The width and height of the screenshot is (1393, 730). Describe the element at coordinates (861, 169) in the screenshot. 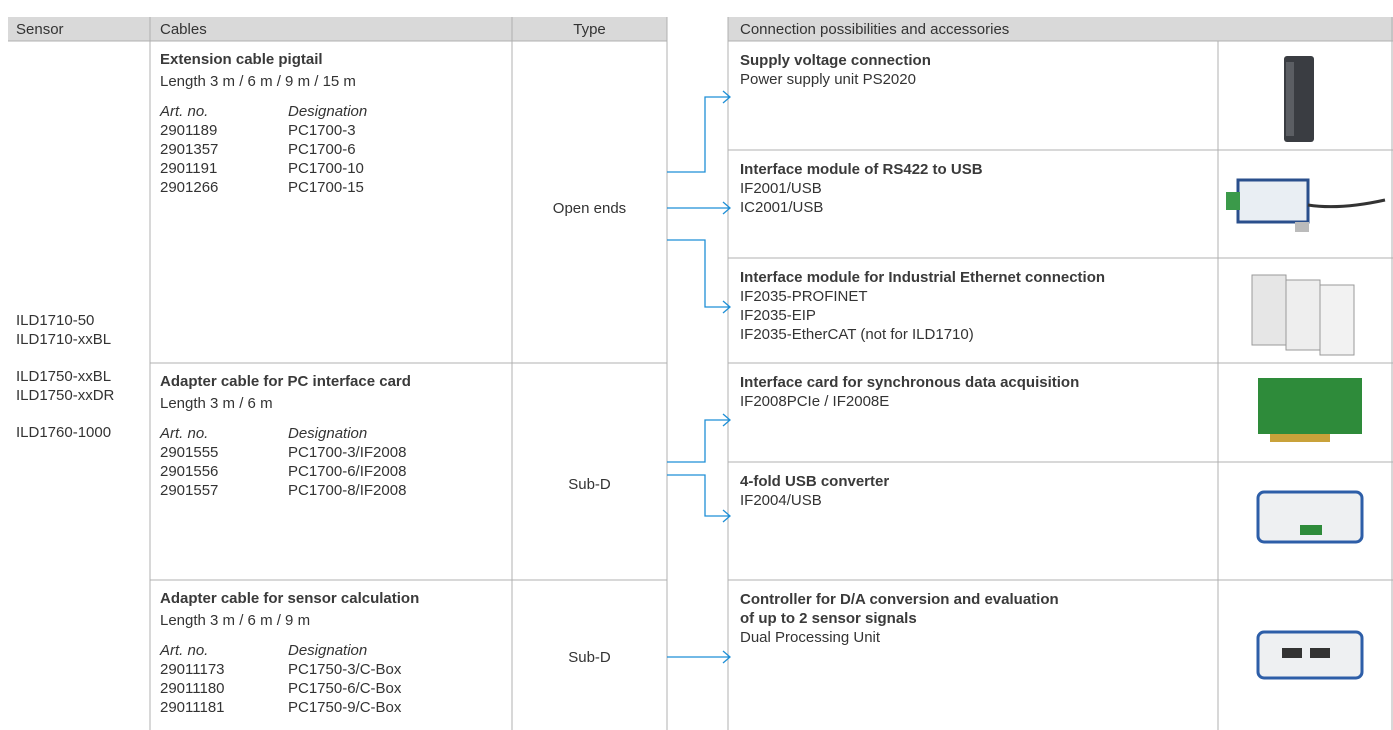

I see `accessory-title: Interface module of RS422 to USB` at that location.